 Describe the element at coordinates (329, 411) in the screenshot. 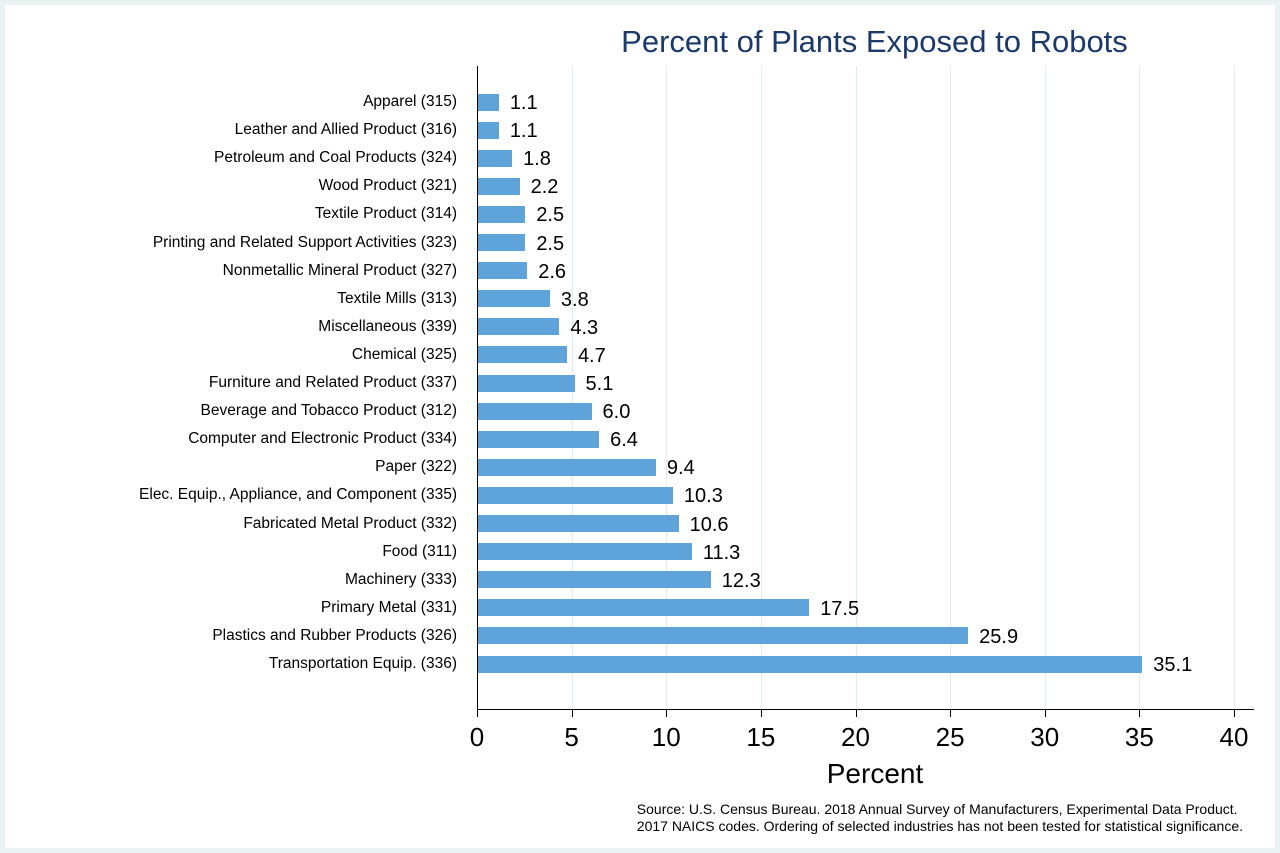

I see `category-label: Beverage and Tobacco Product (312)` at that location.